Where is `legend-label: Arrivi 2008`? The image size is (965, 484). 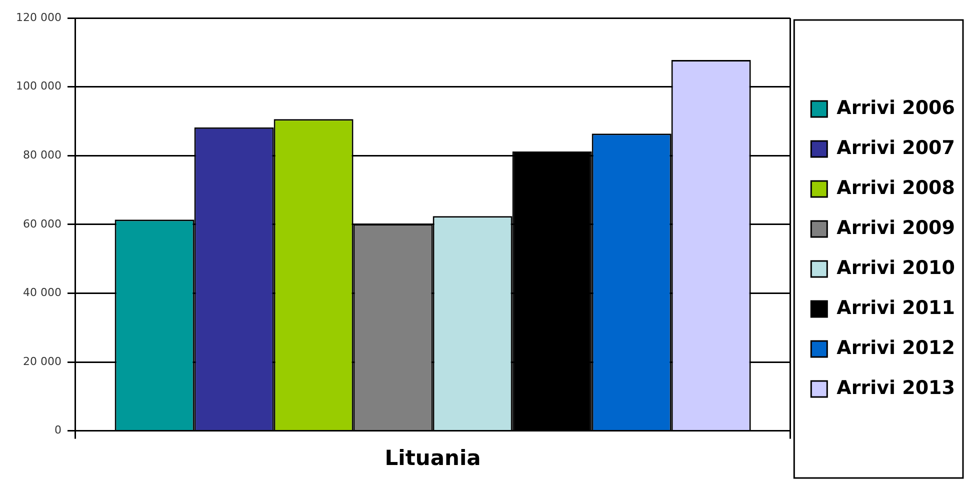 legend-label: Arrivi 2008 is located at coordinates (896, 187).